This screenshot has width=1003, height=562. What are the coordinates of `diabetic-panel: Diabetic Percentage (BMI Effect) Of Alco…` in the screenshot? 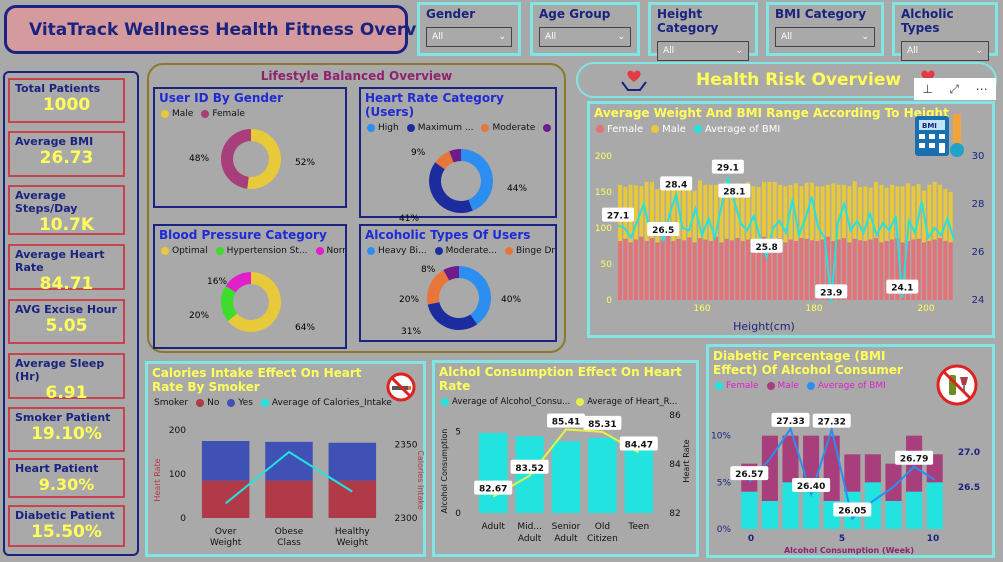 It's located at (850, 451).